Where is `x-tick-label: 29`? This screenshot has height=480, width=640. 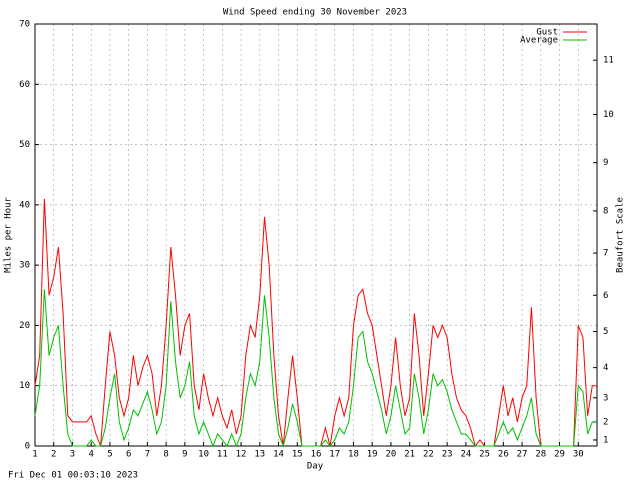
x-tick-label: 29 is located at coordinates (559, 455).